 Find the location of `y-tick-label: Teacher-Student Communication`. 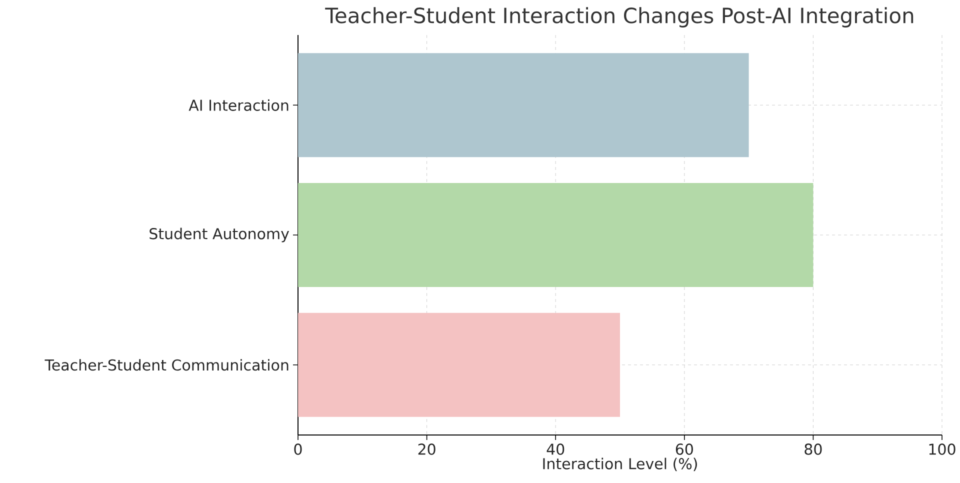

y-tick-label: Teacher-Student Communication is located at coordinates (166, 365).